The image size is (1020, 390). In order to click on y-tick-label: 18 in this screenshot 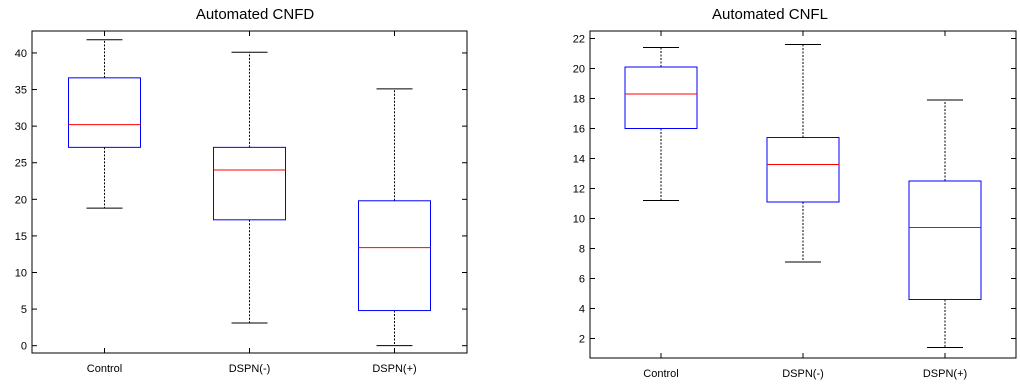, I will do `click(579, 100)`.